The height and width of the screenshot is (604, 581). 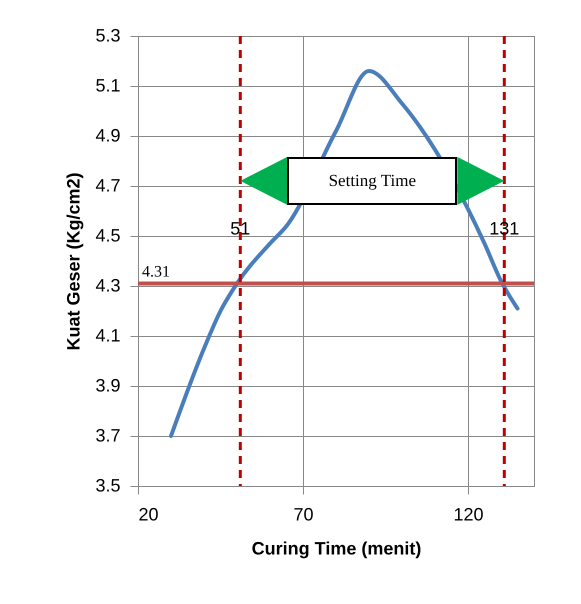 What do you see at coordinates (107, 436) in the screenshot?
I see `y-tick-label: 3.7` at bounding box center [107, 436].